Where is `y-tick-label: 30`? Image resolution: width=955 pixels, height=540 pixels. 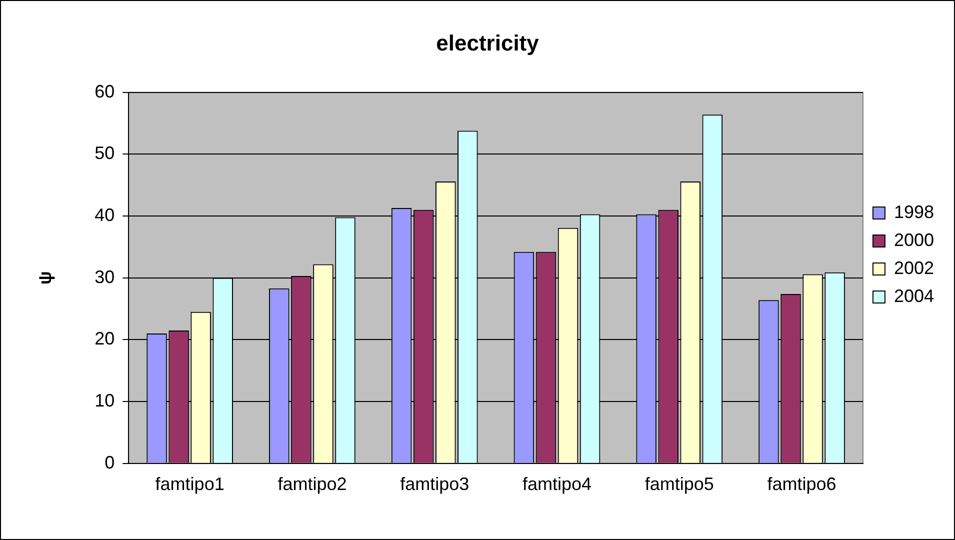
y-tick-label: 30 is located at coordinates (104, 276).